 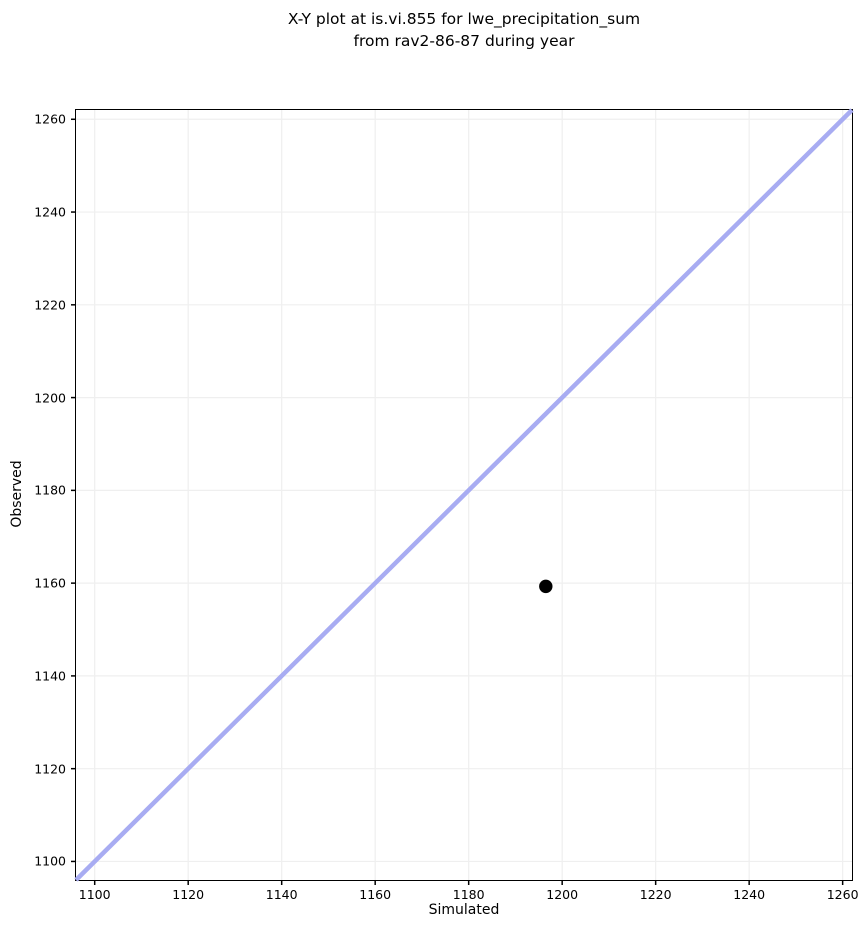 What do you see at coordinates (50, 212) in the screenshot?
I see `y-tick-label: 1240` at bounding box center [50, 212].